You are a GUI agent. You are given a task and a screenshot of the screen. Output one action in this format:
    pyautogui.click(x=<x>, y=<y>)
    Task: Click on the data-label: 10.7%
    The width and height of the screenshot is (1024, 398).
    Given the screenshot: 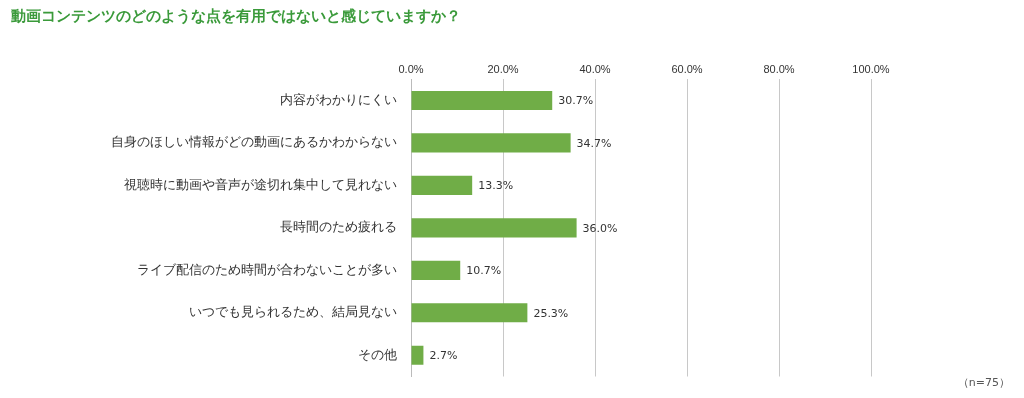 What is the action you would take?
    pyautogui.click(x=484, y=271)
    